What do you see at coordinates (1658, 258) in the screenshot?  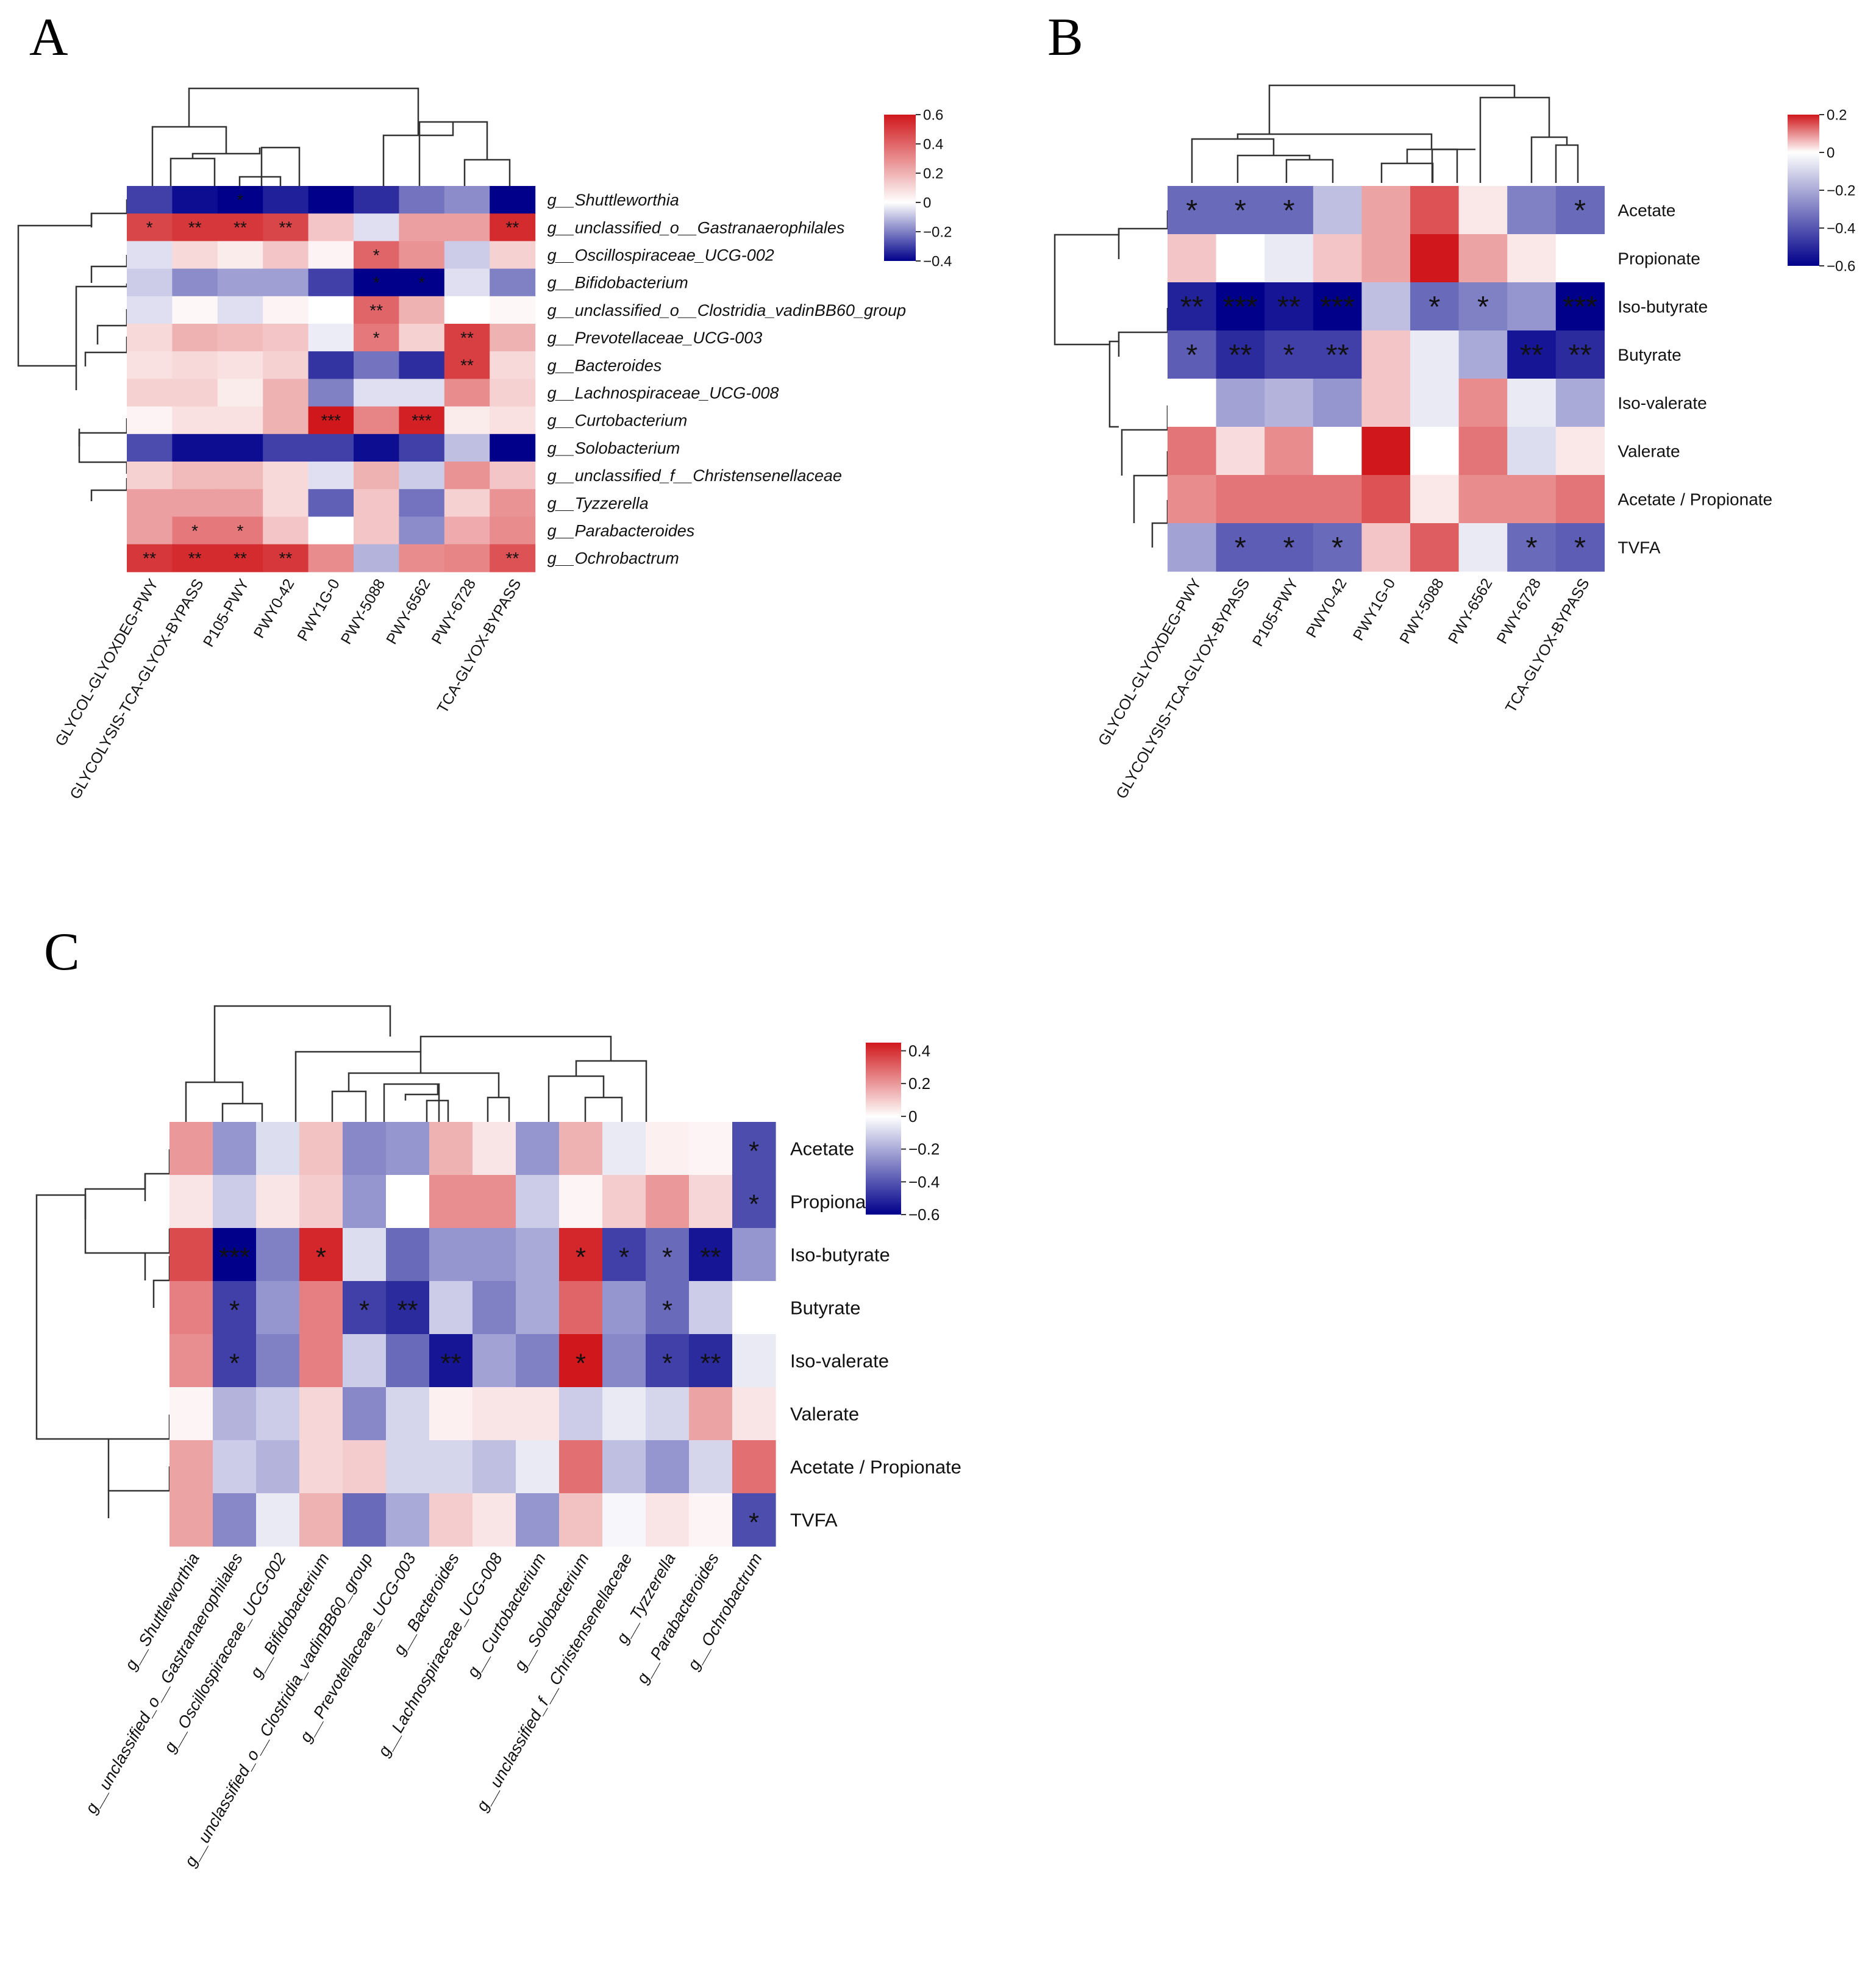 I see `row-label: Propionate` at bounding box center [1658, 258].